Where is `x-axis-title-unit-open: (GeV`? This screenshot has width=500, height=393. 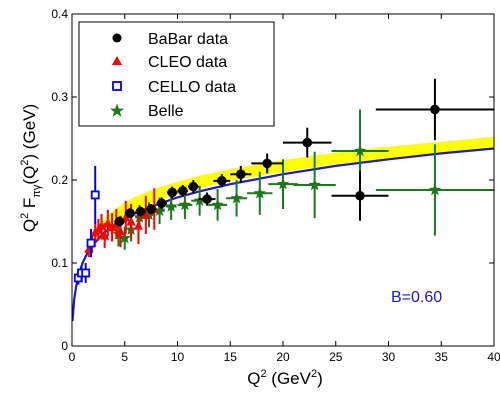 x-axis-title-unit-open: (GeV is located at coordinates (289, 378).